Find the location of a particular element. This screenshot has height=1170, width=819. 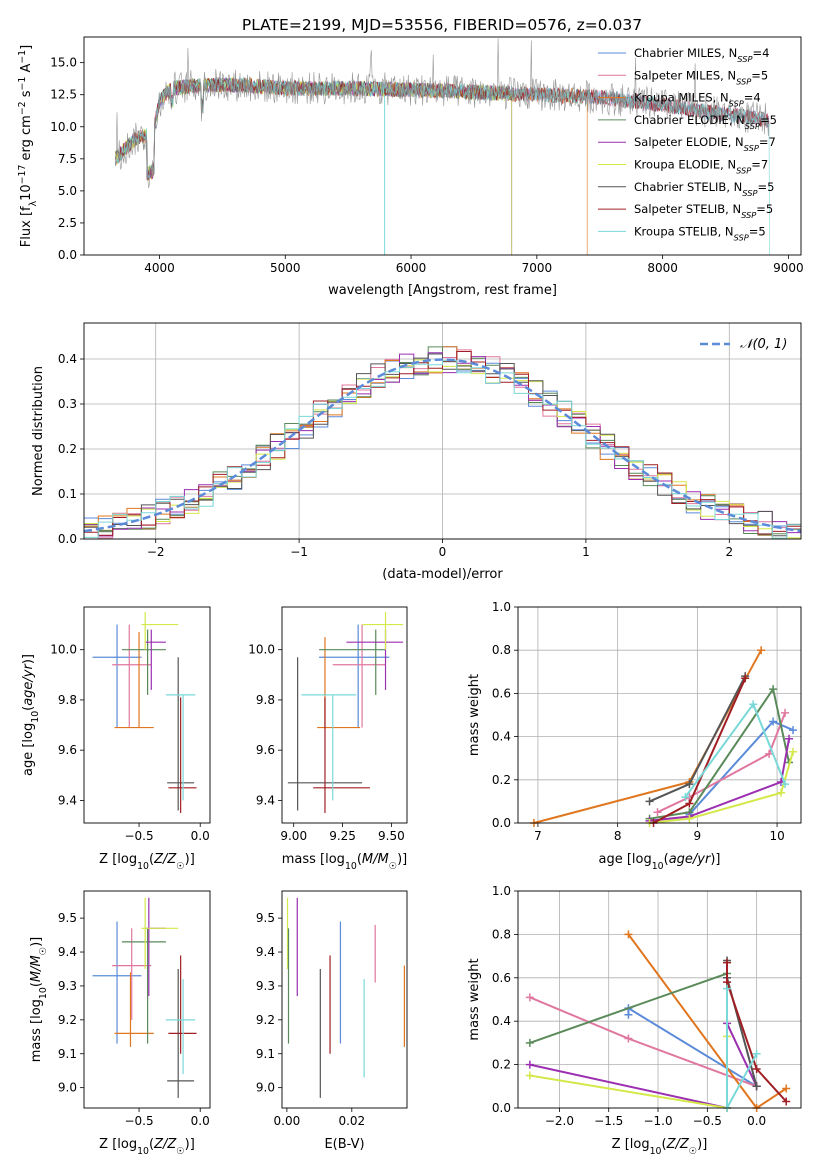

x-tick-label: −2.0 is located at coordinates (559, 1121).